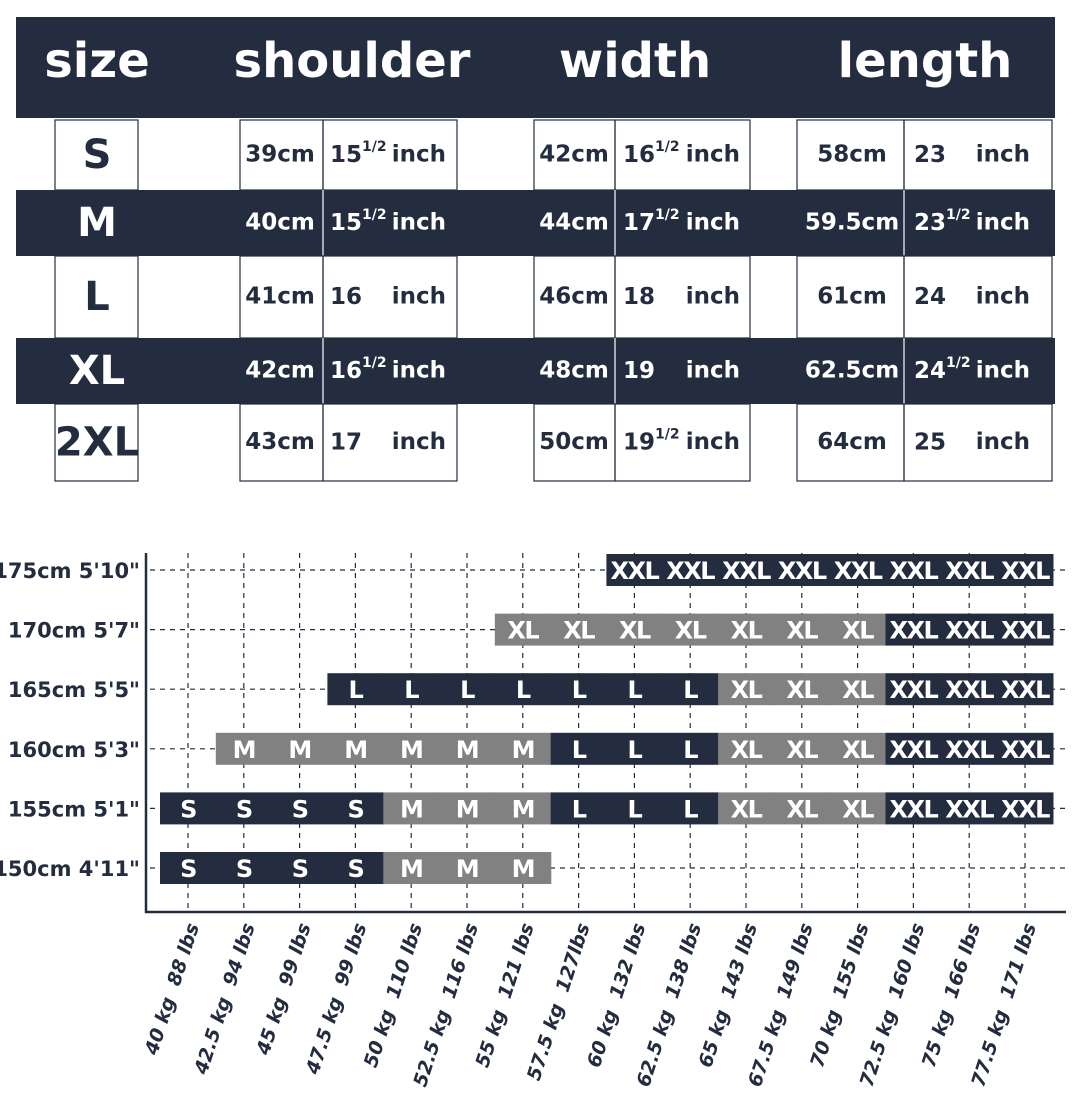  I want to click on weight-label: 45 kg 99 lbs, so click(284, 989).